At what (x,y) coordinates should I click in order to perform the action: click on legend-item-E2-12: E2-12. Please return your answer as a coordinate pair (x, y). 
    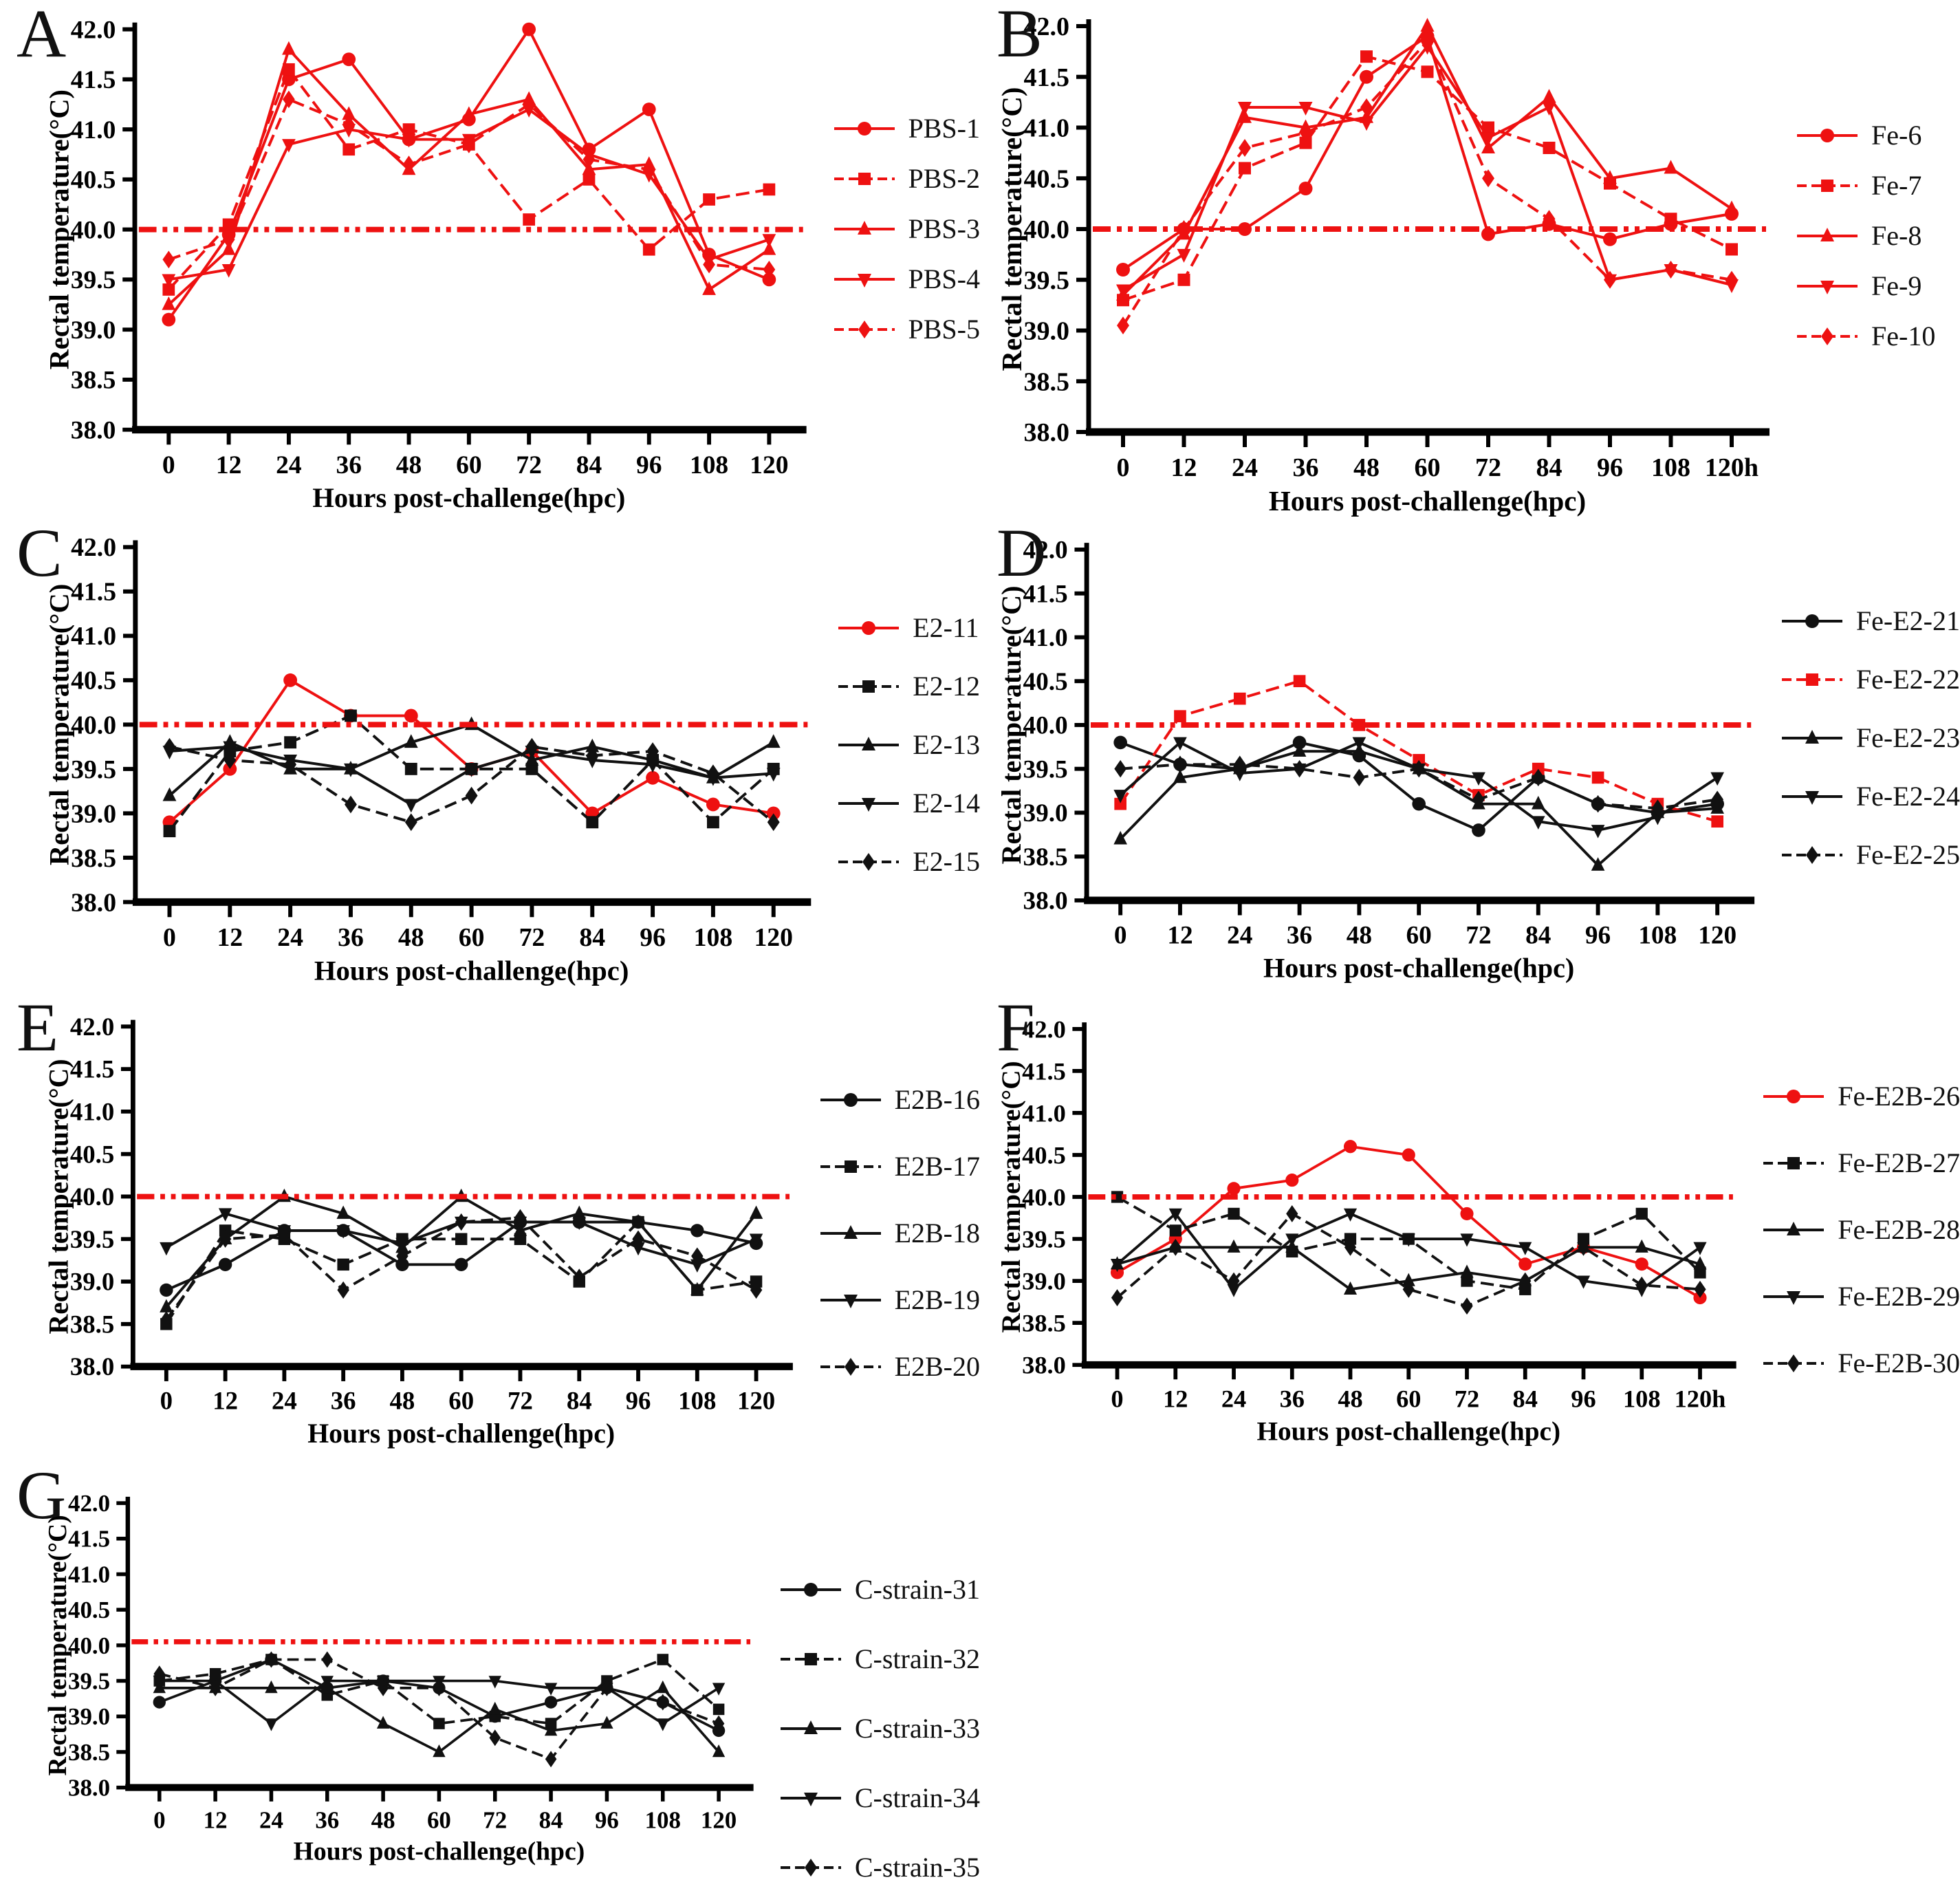
    Looking at the image, I should click on (908, 686).